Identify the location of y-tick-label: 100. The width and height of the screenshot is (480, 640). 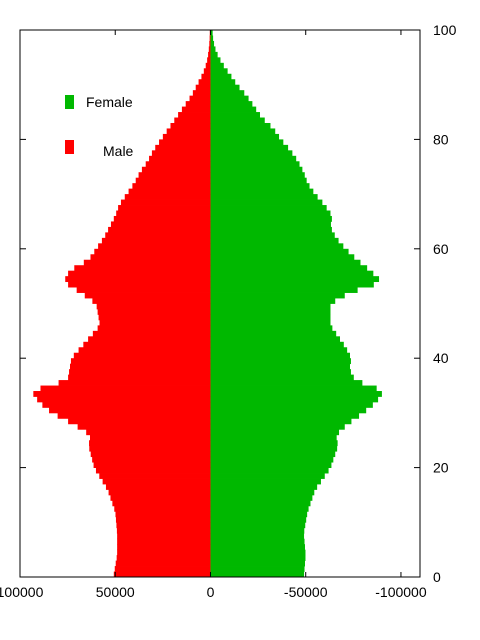
(445, 30).